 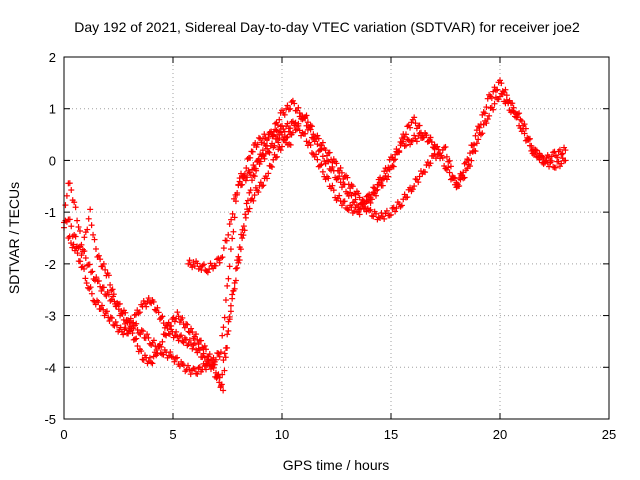 I want to click on y-tick-label: -4, so click(x=50, y=367).